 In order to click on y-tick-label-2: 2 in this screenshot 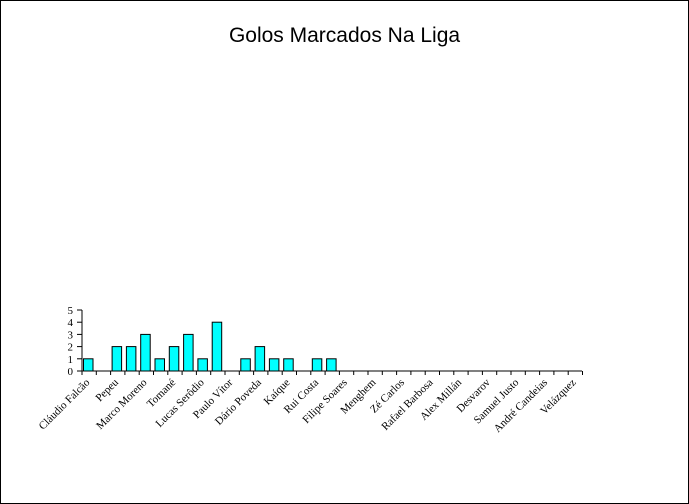, I will do `click(71, 348)`.